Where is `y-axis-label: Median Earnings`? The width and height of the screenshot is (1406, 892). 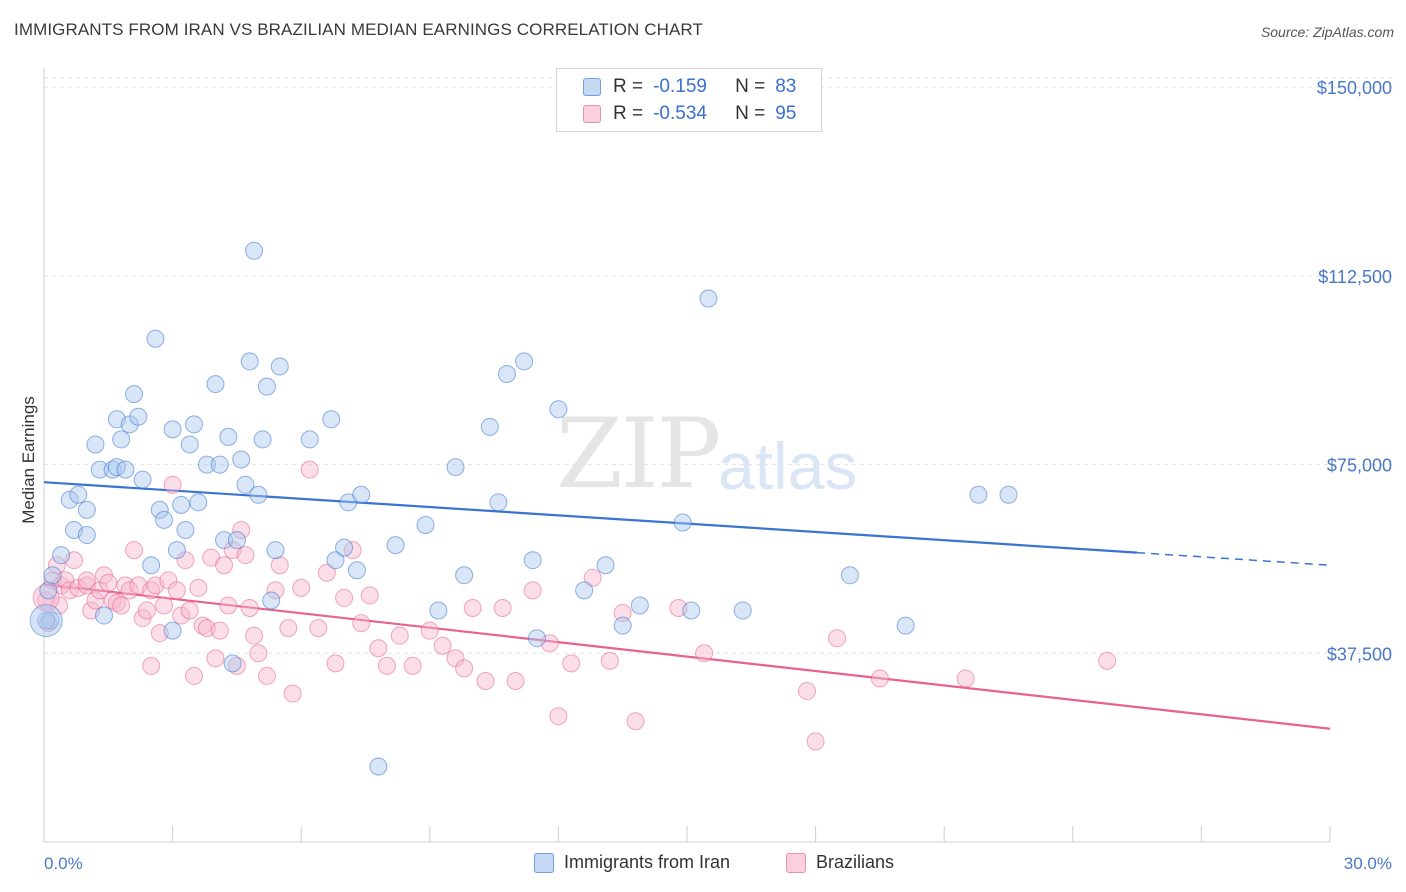 y-axis-label: Median Earnings is located at coordinates (28, 460).